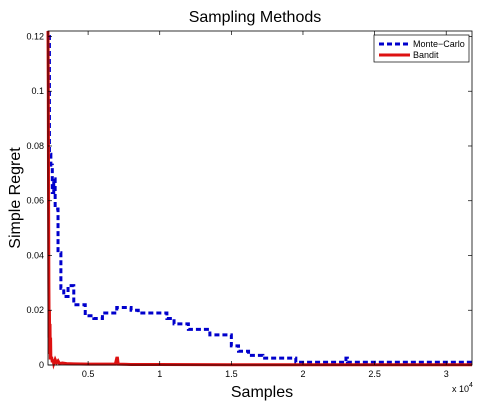 This screenshot has width=481, height=404. I want to click on y-tick-label: 0.02, so click(35, 310).